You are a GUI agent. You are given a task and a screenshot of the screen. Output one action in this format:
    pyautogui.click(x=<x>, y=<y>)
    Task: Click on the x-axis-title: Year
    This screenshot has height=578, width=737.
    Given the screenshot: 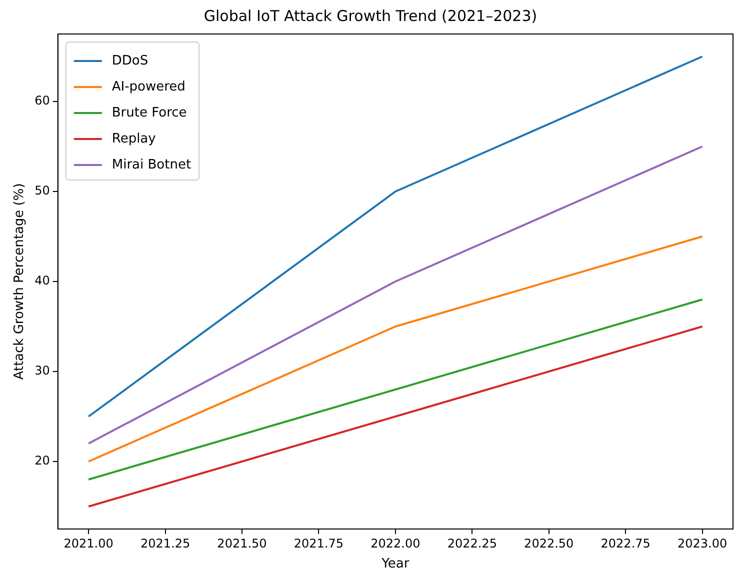 What is the action you would take?
    pyautogui.click(x=395, y=564)
    